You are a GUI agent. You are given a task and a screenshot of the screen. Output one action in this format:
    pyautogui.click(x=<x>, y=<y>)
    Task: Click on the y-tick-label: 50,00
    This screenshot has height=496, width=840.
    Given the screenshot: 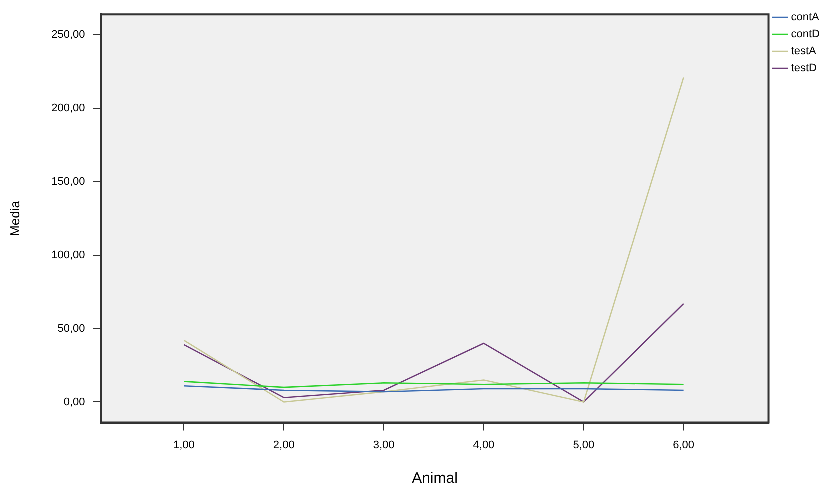 What is the action you would take?
    pyautogui.click(x=72, y=328)
    